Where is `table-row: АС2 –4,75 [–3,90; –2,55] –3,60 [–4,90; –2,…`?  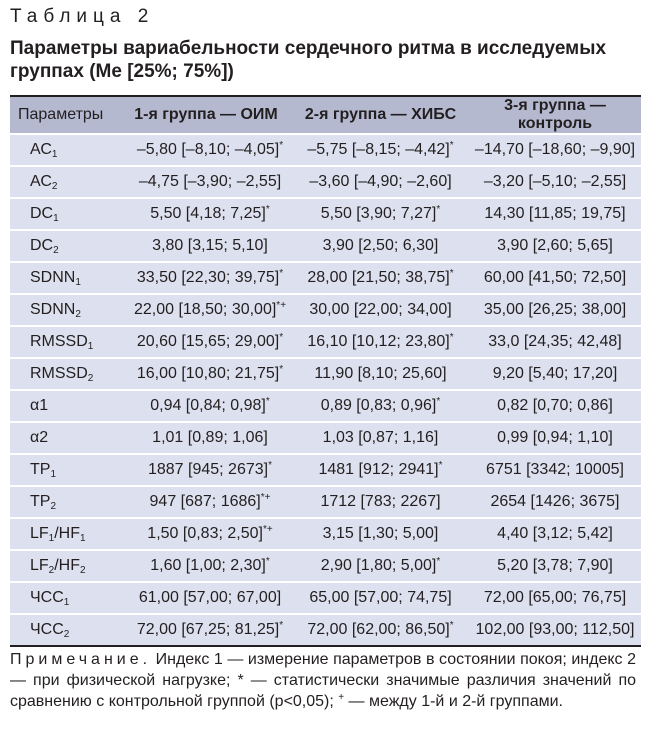 table-row: АС2 –4,75 [–3,90; –2,55] –3,60 [–4,90; –2,… is located at coordinates (325, 182).